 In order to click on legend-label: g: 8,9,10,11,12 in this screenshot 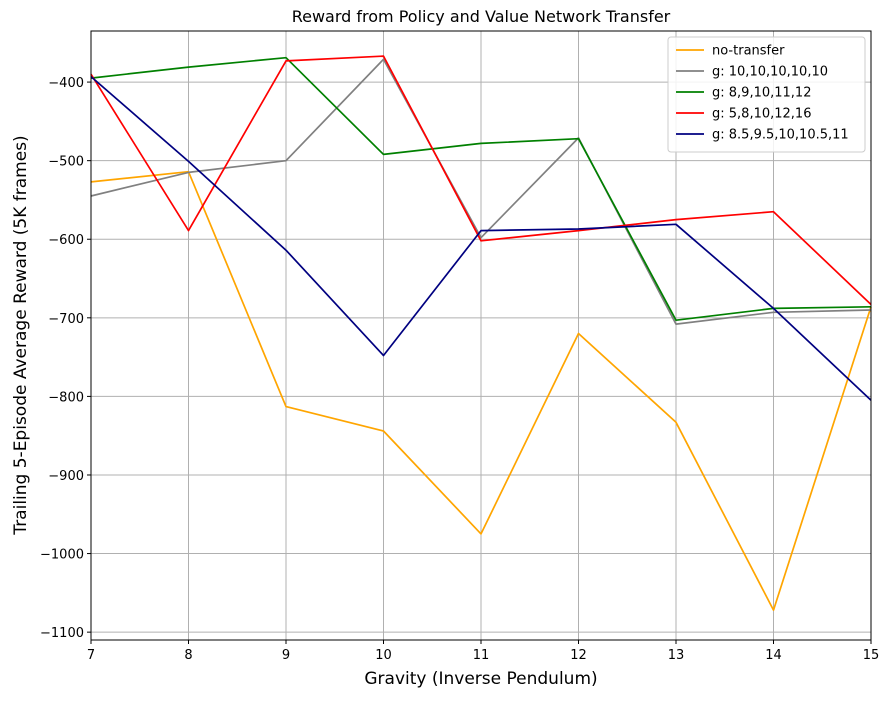, I will do `click(761, 93)`.